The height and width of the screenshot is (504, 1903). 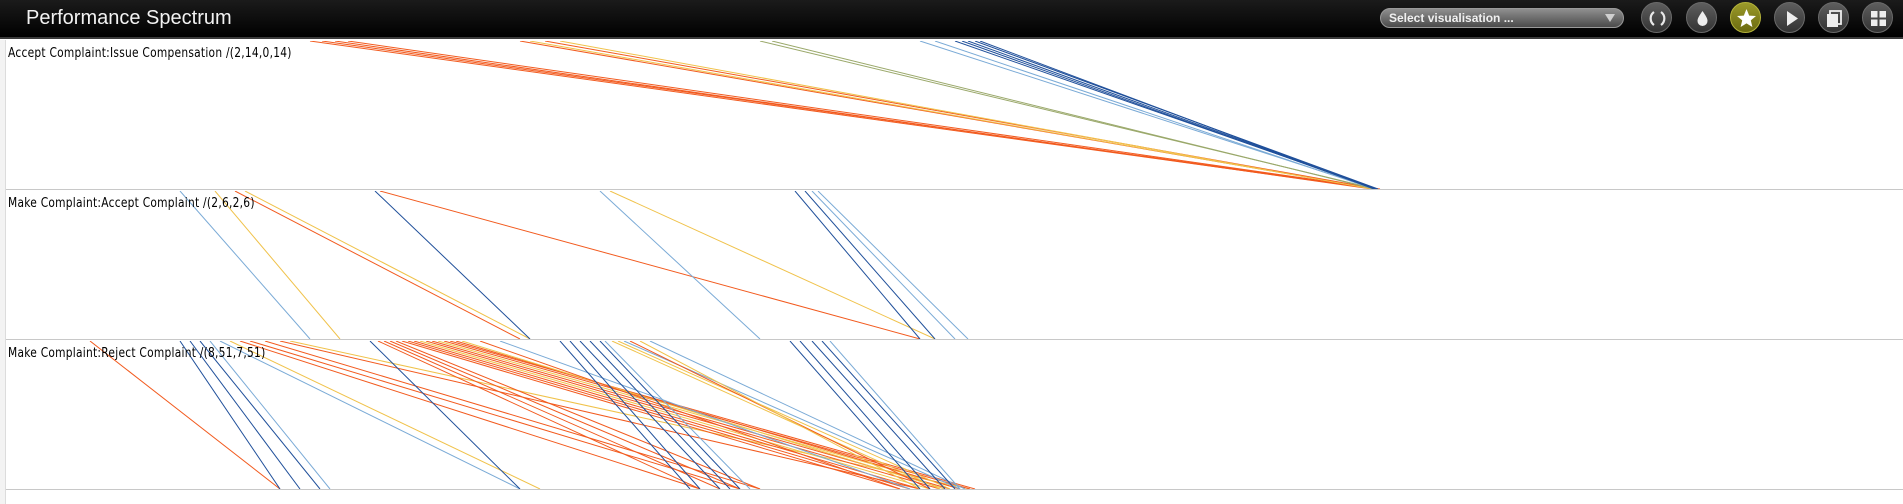 I want to click on circular-arrows-icon, so click(x=1657, y=18).